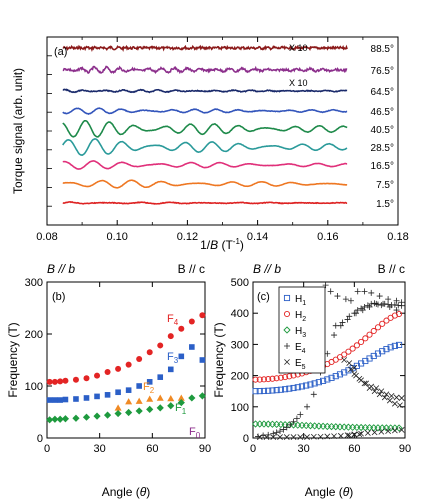  Describe the element at coordinates (287, 298) in the screenshot. I see `legend-marker-h1` at that location.